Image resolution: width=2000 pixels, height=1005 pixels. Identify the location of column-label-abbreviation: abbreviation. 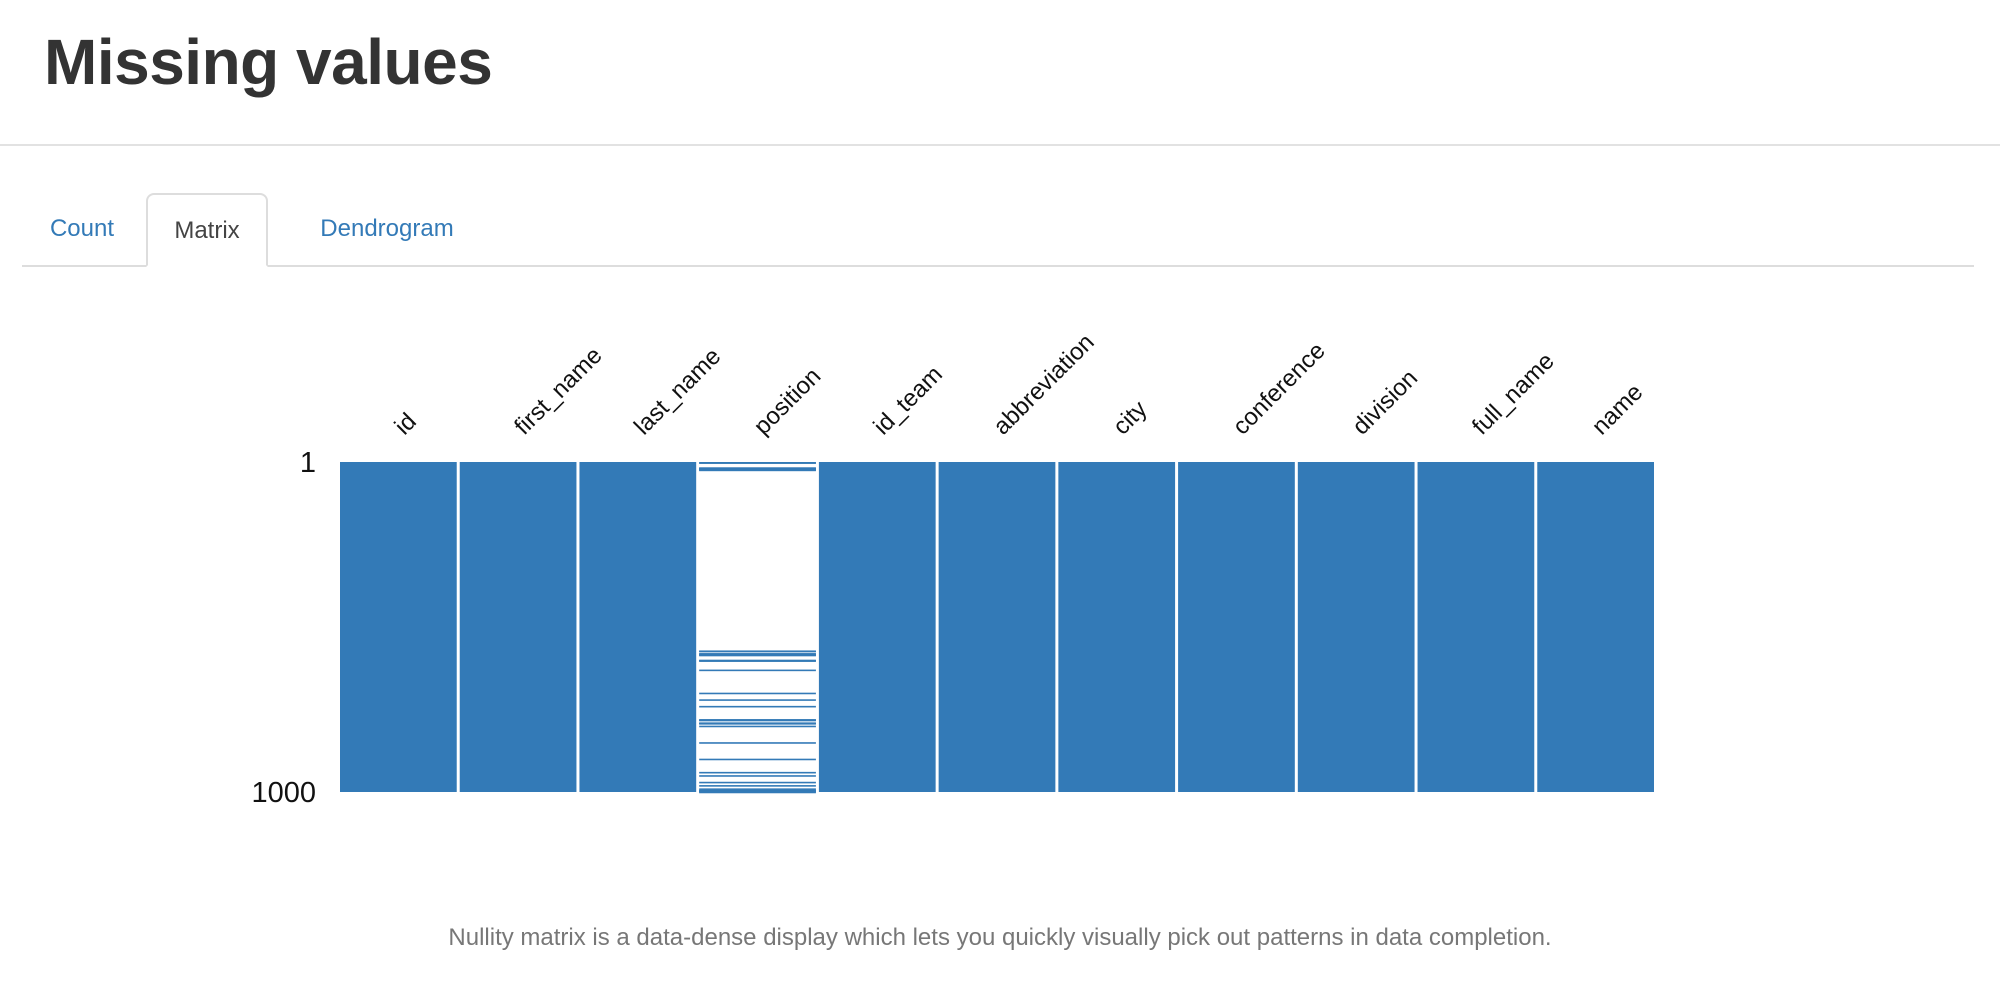
(1044, 385).